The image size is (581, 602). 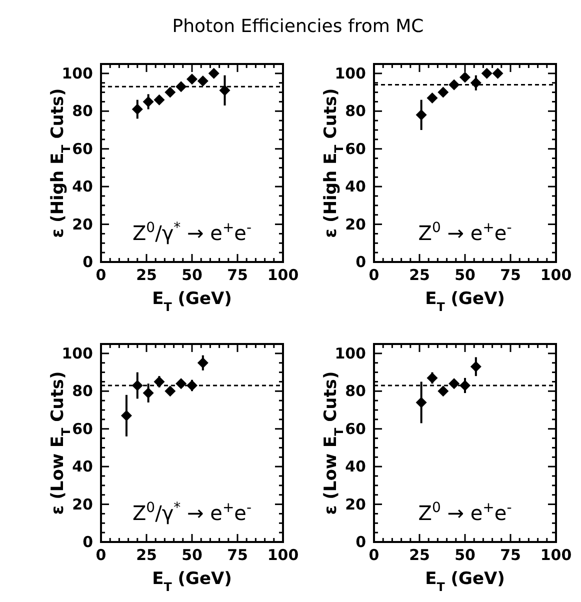 What do you see at coordinates (298, 26) in the screenshot?
I see `chart-title: Photon Efficiencies from MC` at bounding box center [298, 26].